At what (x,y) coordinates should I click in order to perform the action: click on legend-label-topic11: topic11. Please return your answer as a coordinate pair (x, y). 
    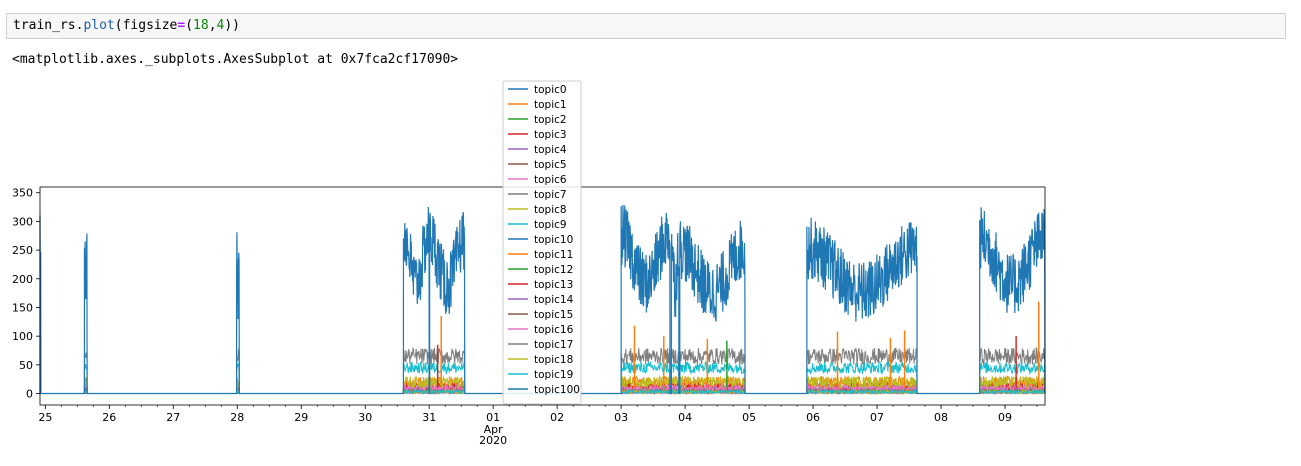
    Looking at the image, I should click on (553, 255).